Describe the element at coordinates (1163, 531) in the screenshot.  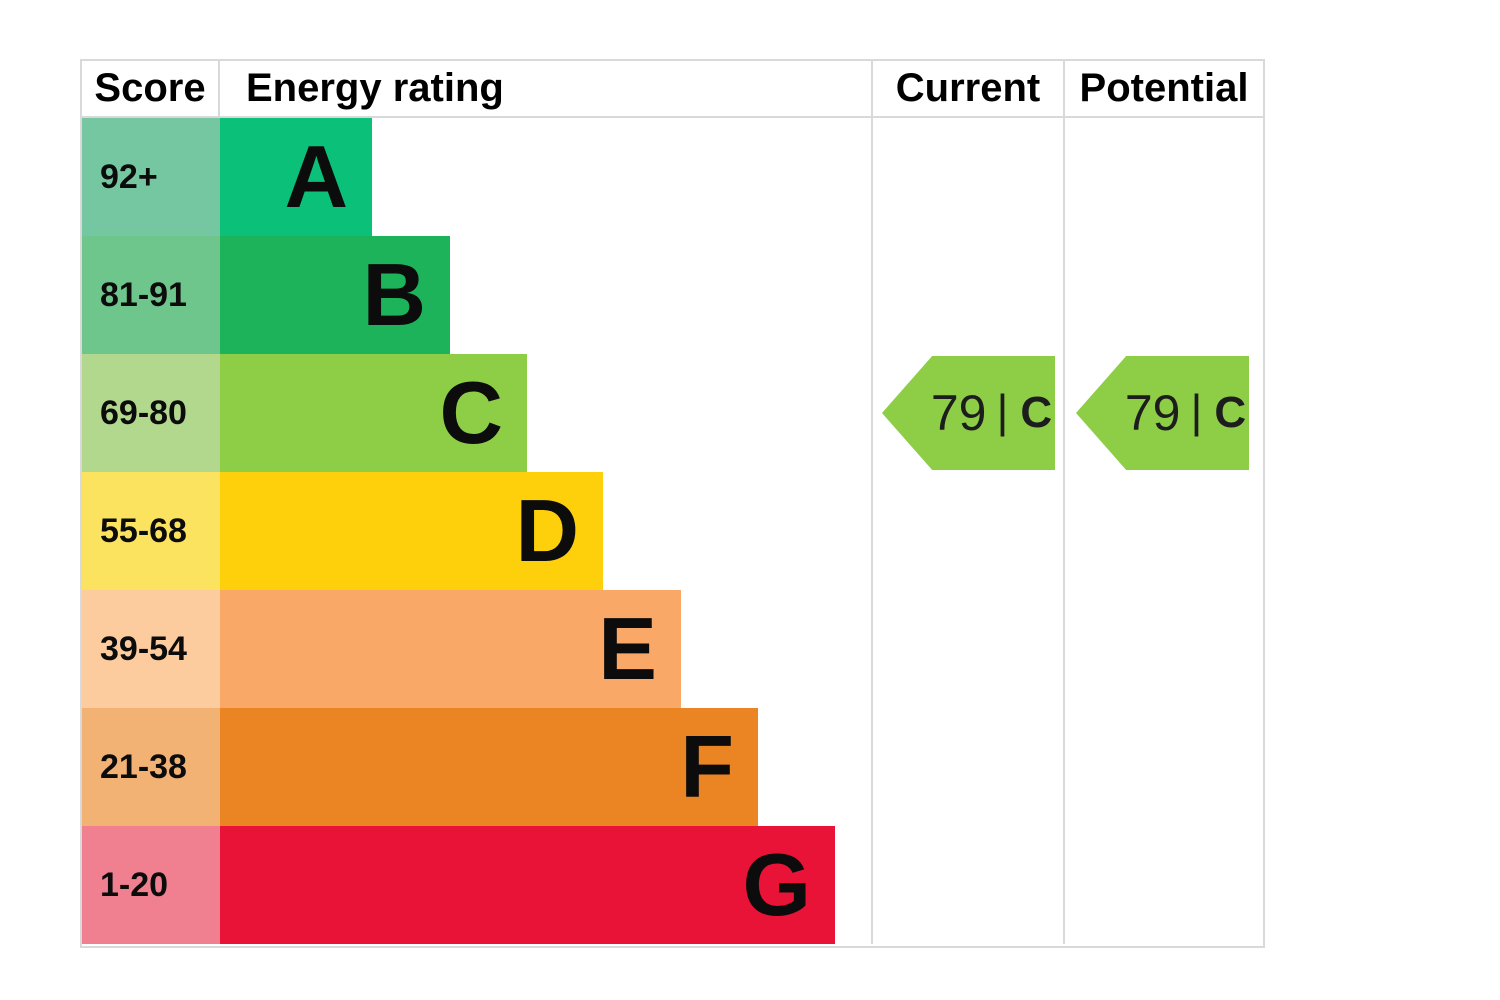
I see `potential-column: 79 | C` at that location.